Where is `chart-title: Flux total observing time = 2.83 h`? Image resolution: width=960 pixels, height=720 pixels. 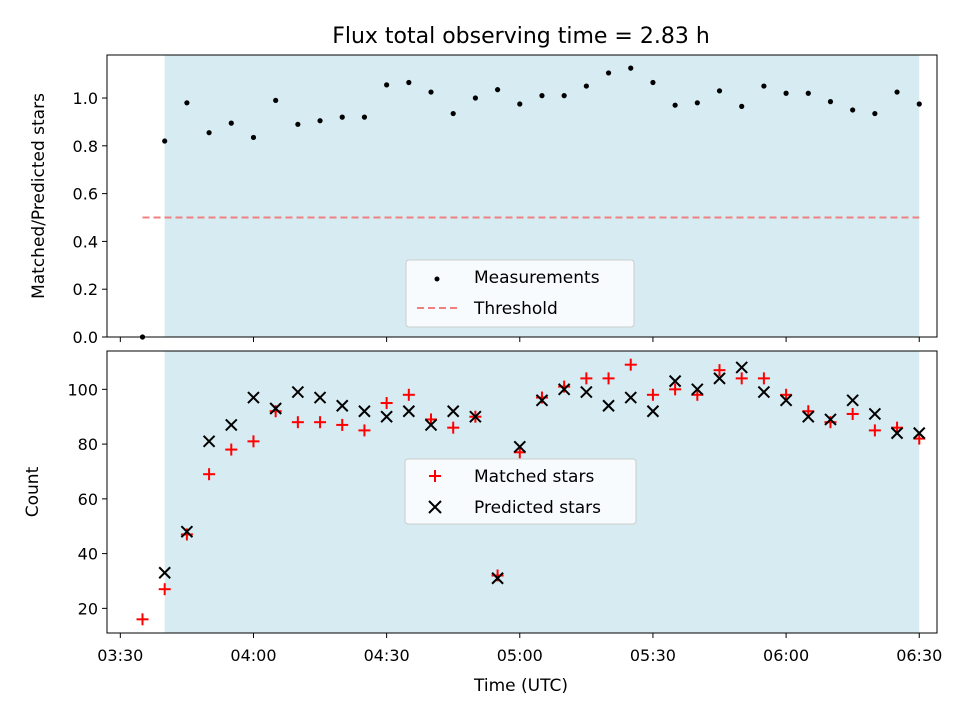 chart-title: Flux total observing time = 2.83 h is located at coordinates (521, 36).